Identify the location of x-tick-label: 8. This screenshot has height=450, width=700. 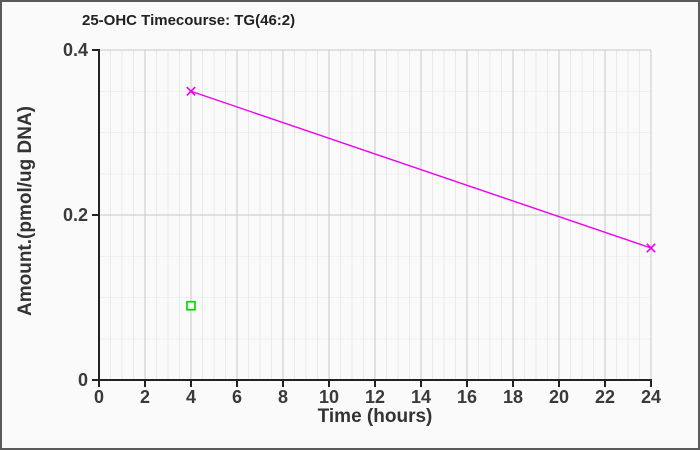
(283, 397).